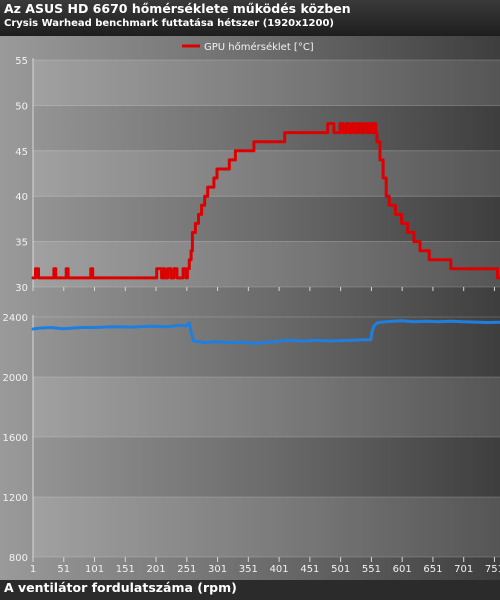 The height and width of the screenshot is (600, 500). I want to click on x-tick-label: 101, so click(94, 569).